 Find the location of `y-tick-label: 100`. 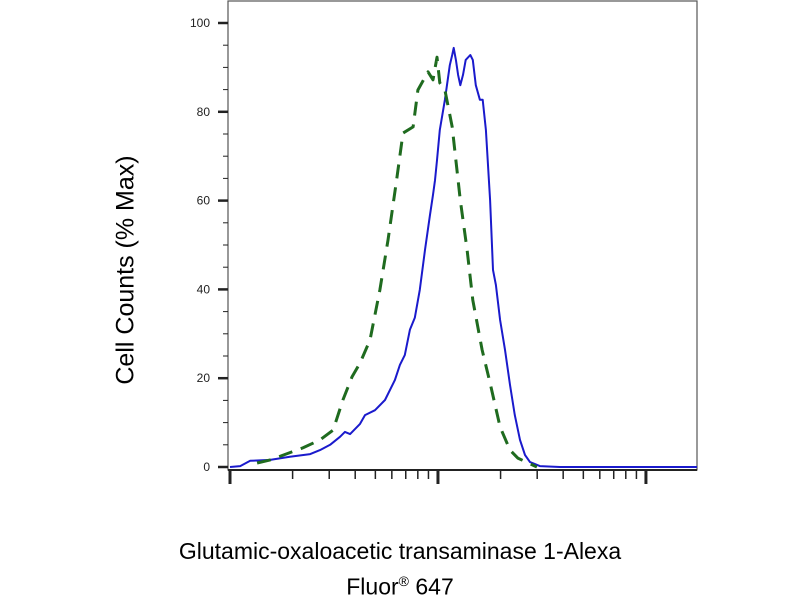

y-tick-label: 100 is located at coordinates (200, 23).